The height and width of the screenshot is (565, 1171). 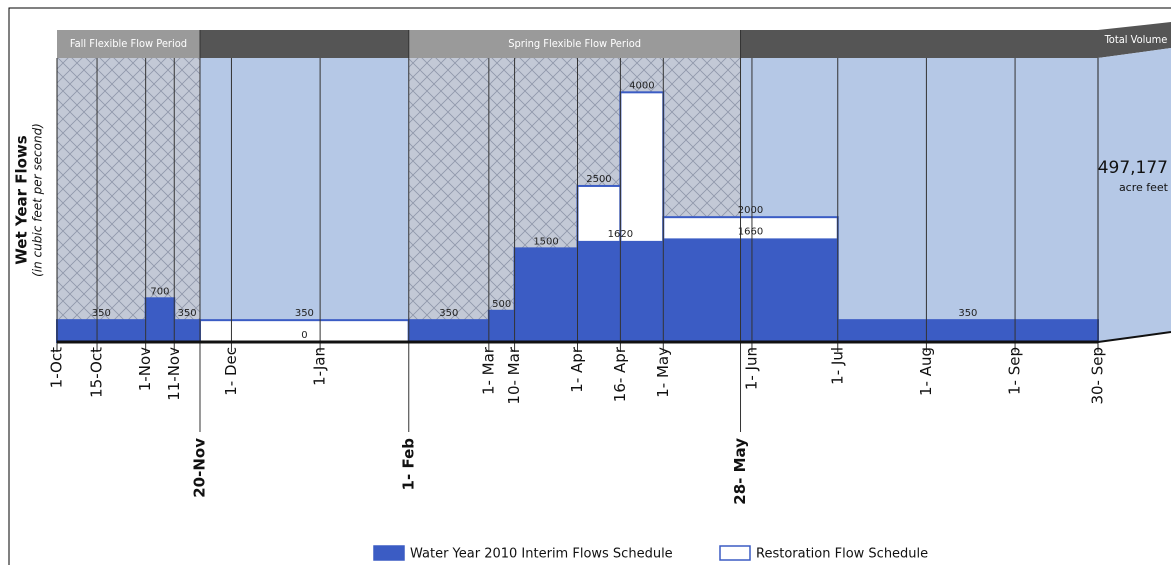 I want to click on x-tick-label: 1- Dec, so click(x=231, y=371).